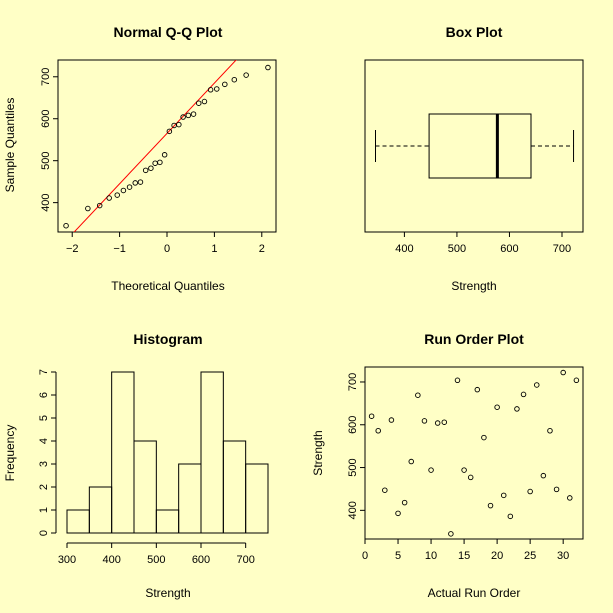  I want to click on qq-reference-line, so click(155, 146).